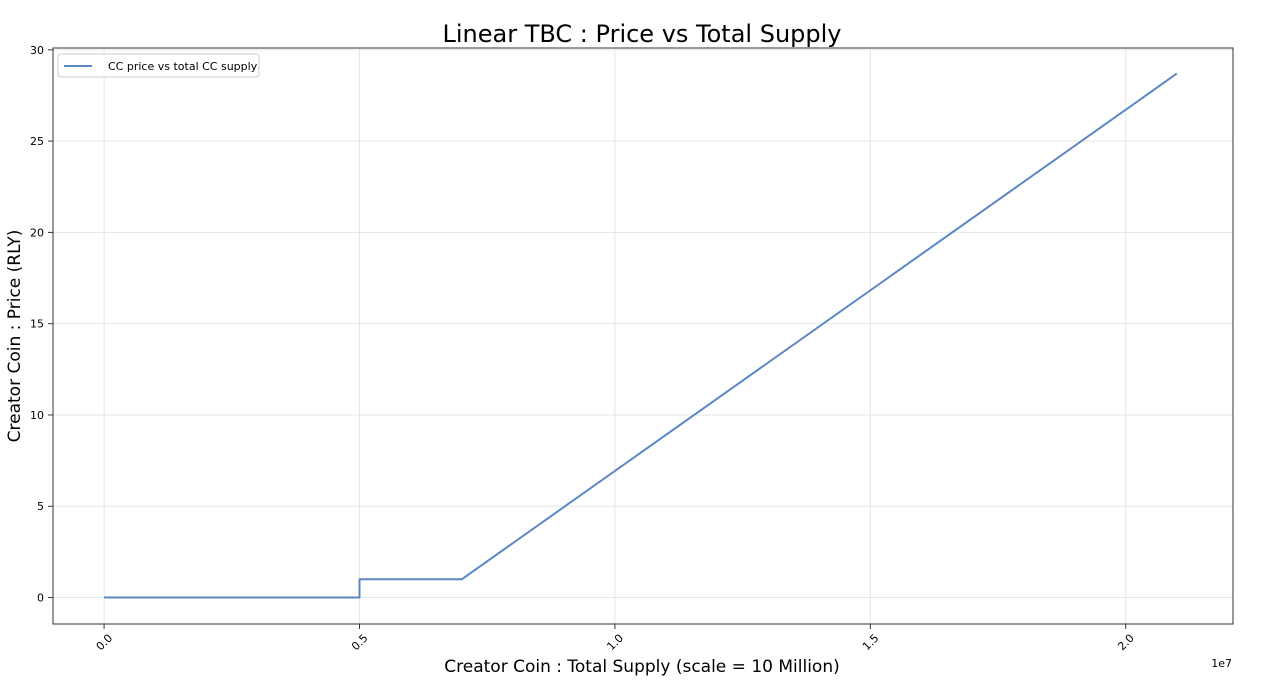  Describe the element at coordinates (615, 643) in the screenshot. I see `x-tick-label: 1.0` at that location.